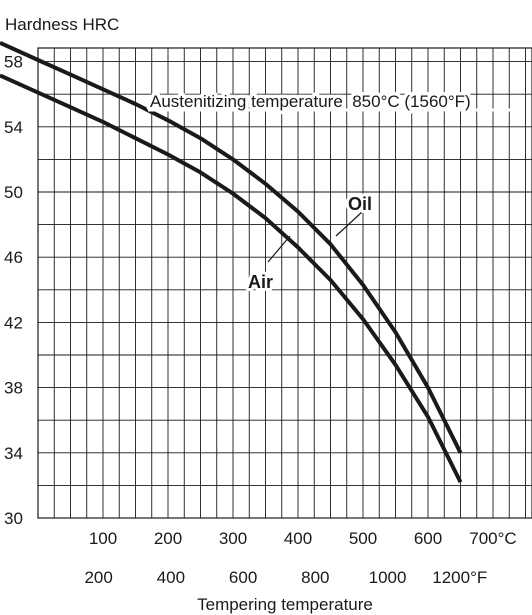  Describe the element at coordinates (363, 538) in the screenshot. I see `x-tick-label-celsius: 500` at that location.